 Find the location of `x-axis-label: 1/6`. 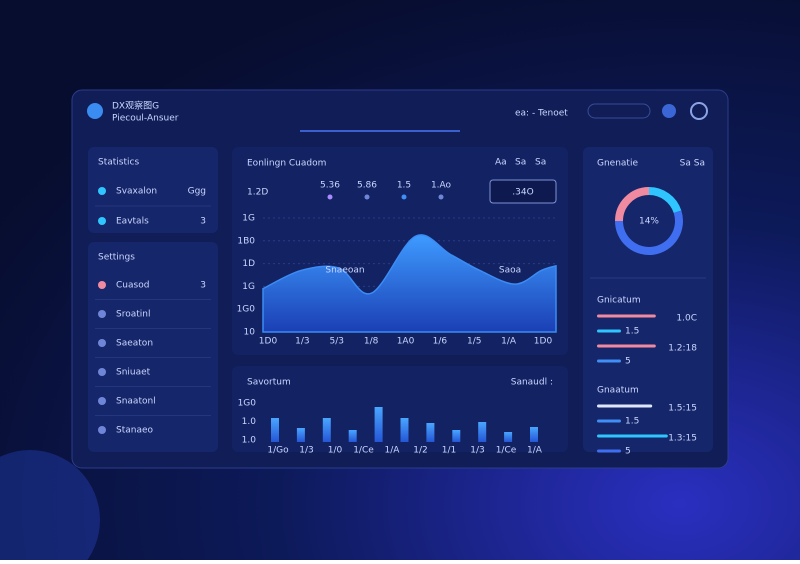

x-axis-label: 1/6 is located at coordinates (440, 342).